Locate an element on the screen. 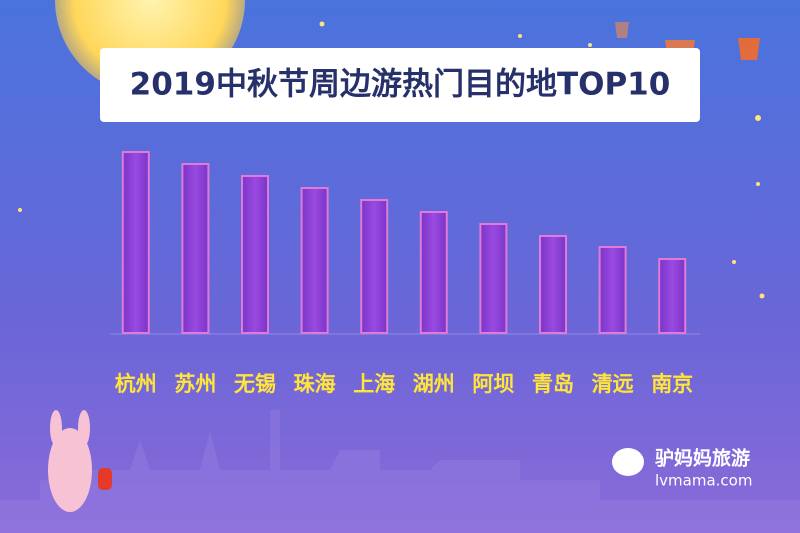  chart-title: 2019中秋节周边游热门目的地TOP10 is located at coordinates (400, 85).